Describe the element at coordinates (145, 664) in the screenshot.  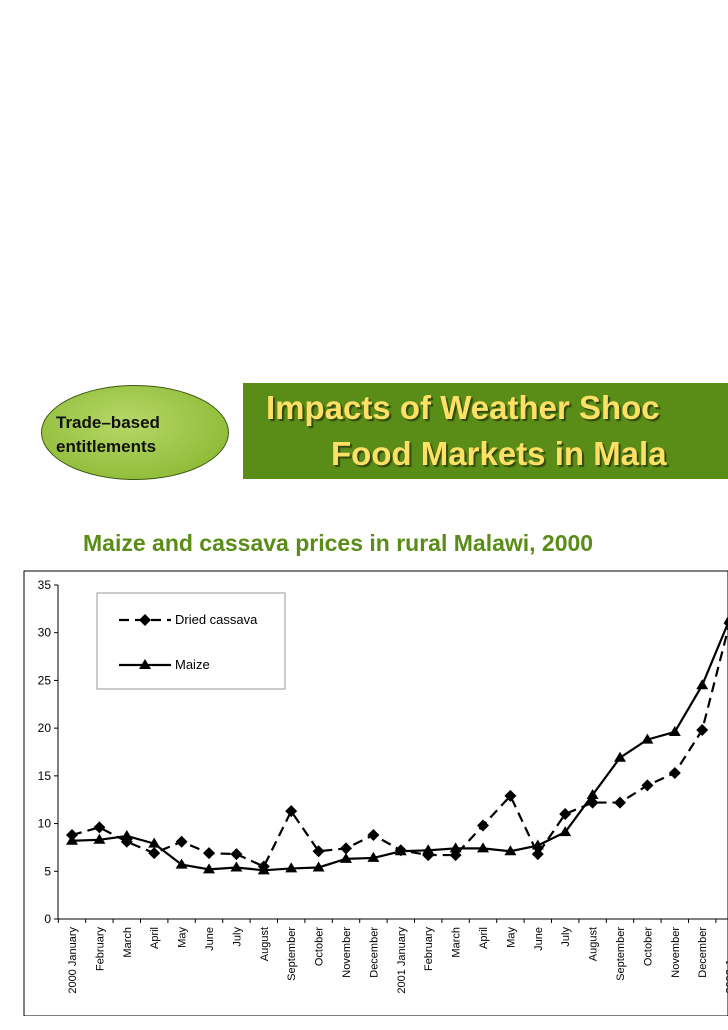
I see `legend-marker-maize` at that location.